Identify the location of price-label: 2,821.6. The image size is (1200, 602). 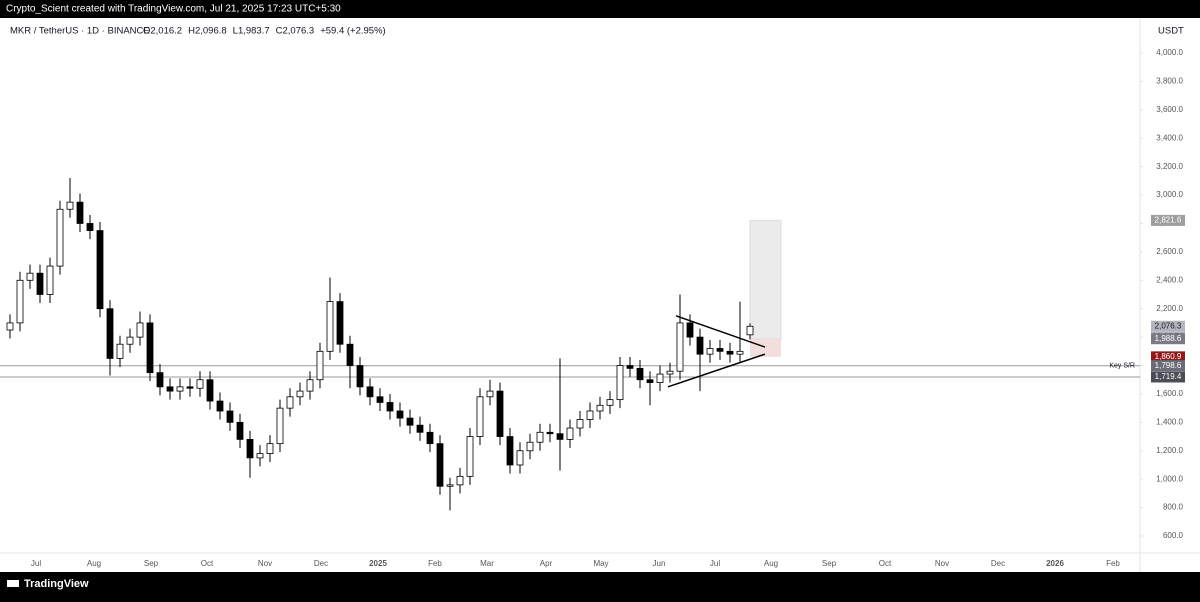
(1168, 220).